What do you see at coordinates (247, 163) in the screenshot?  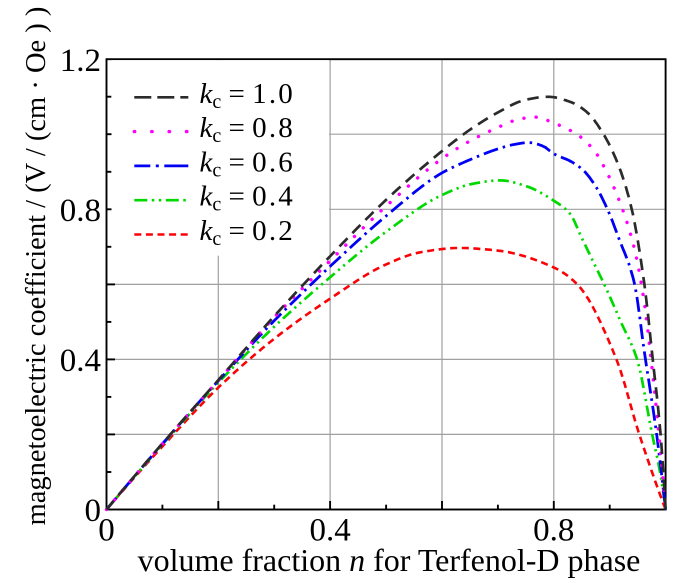 I see `svg-text: kc = 0.6` at bounding box center [247, 163].